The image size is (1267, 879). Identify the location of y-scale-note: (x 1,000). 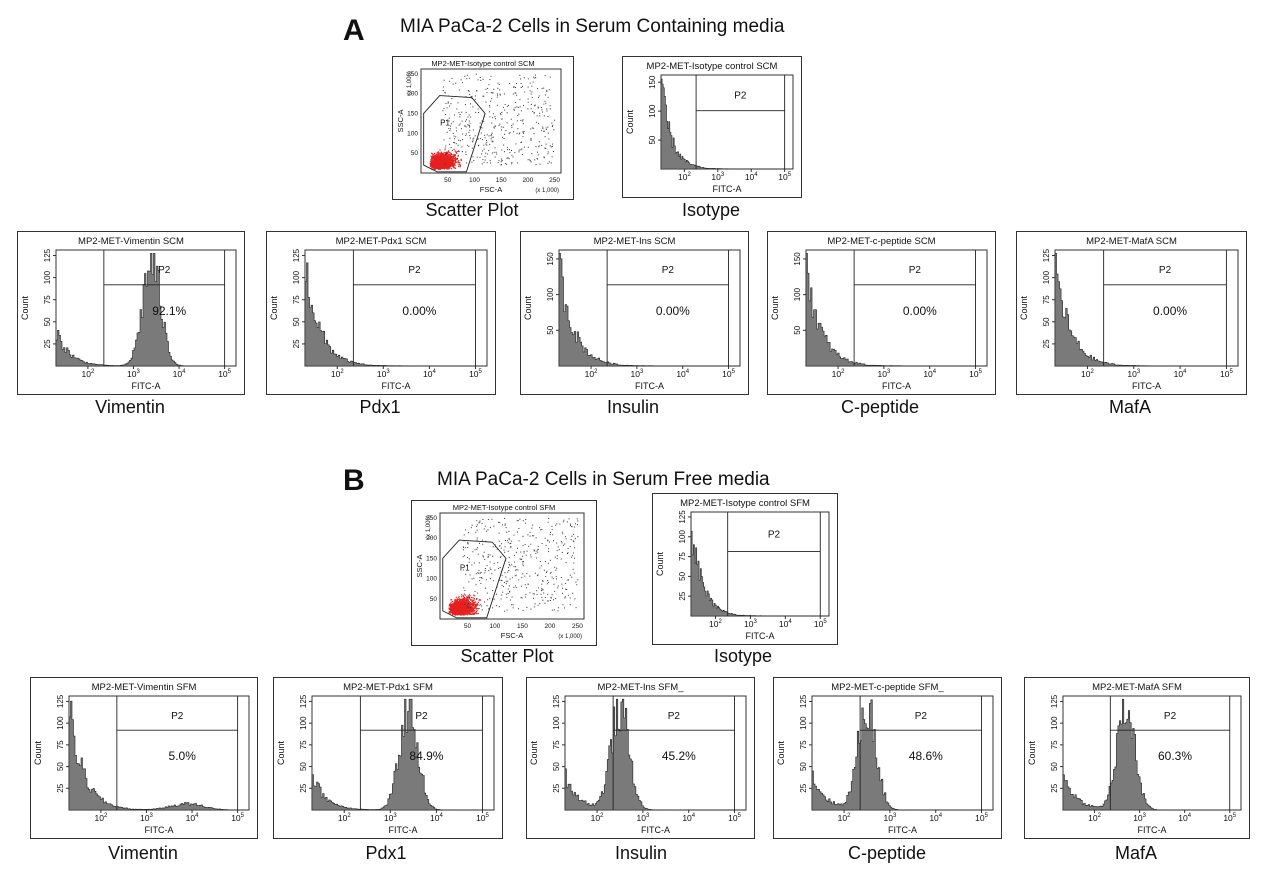
(410, 83).